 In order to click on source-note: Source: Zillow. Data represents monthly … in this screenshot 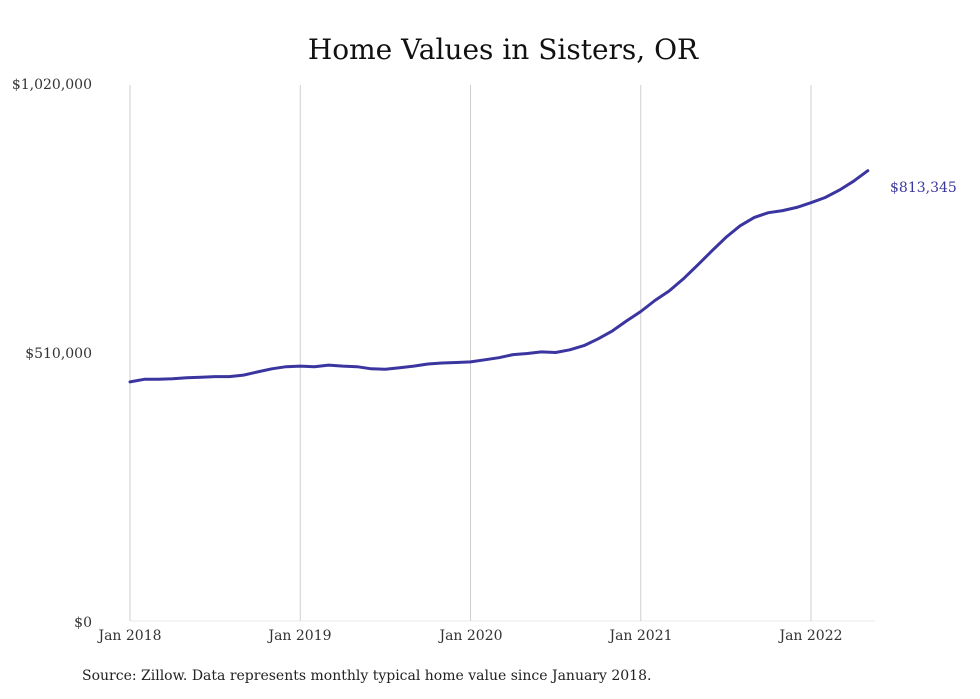, I will do `click(367, 676)`.